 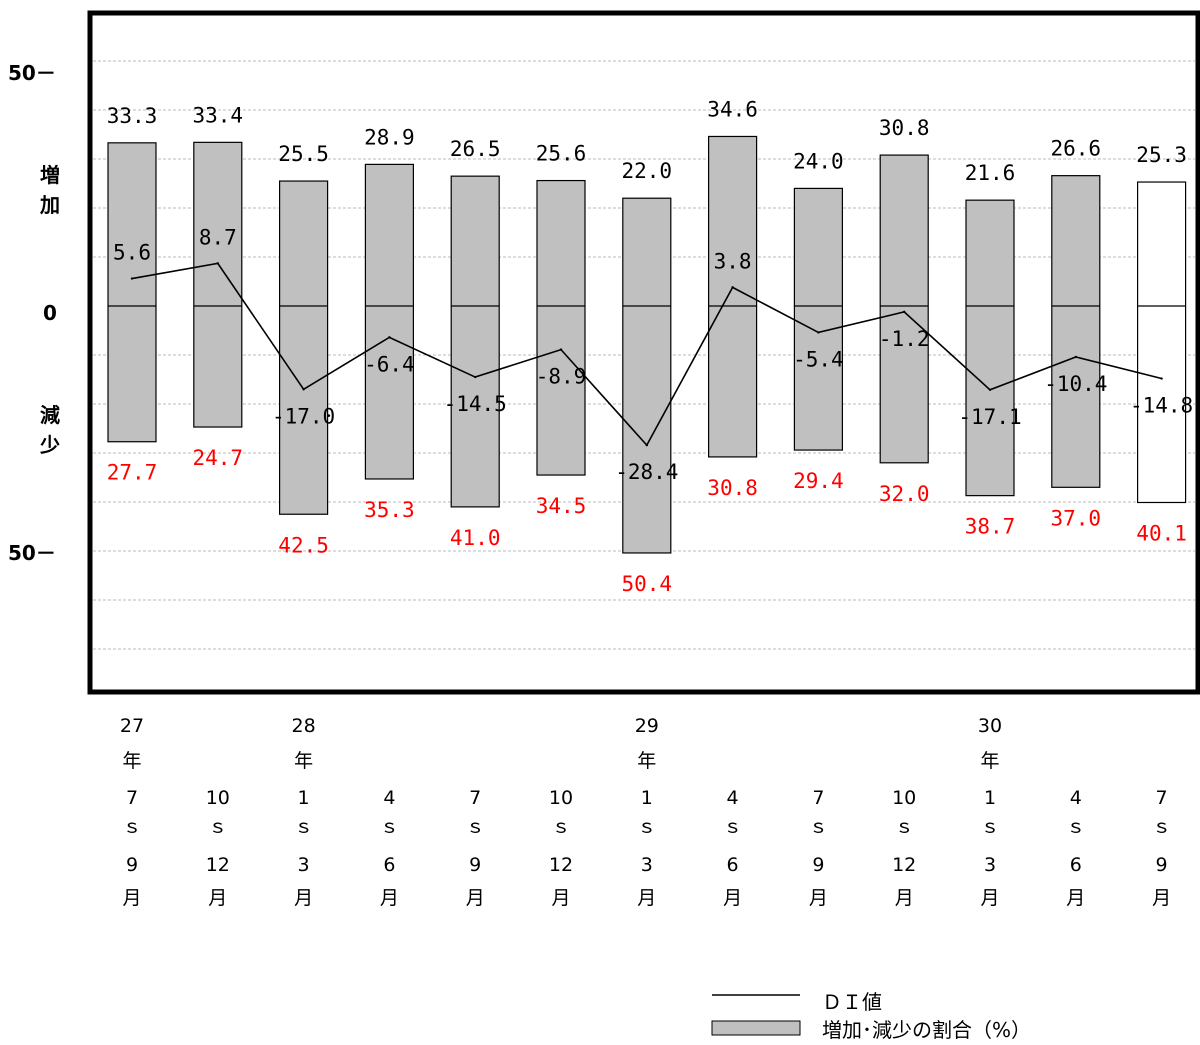 What do you see at coordinates (871, 1016) in the screenshot?
I see `legend: ＤＩ値 増加･減少の割合（%）` at bounding box center [871, 1016].